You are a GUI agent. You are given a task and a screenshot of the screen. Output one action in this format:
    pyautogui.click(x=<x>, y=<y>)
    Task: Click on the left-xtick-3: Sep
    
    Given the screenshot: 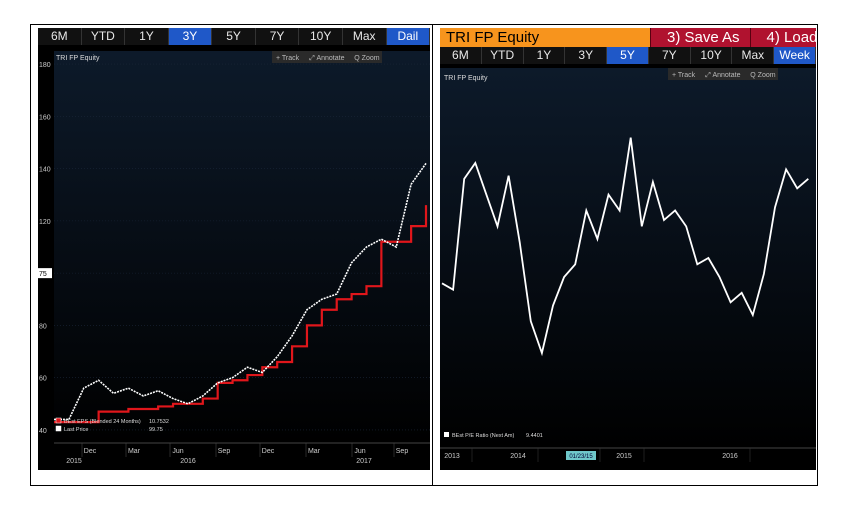 What is the action you would take?
    pyautogui.click(x=224, y=451)
    